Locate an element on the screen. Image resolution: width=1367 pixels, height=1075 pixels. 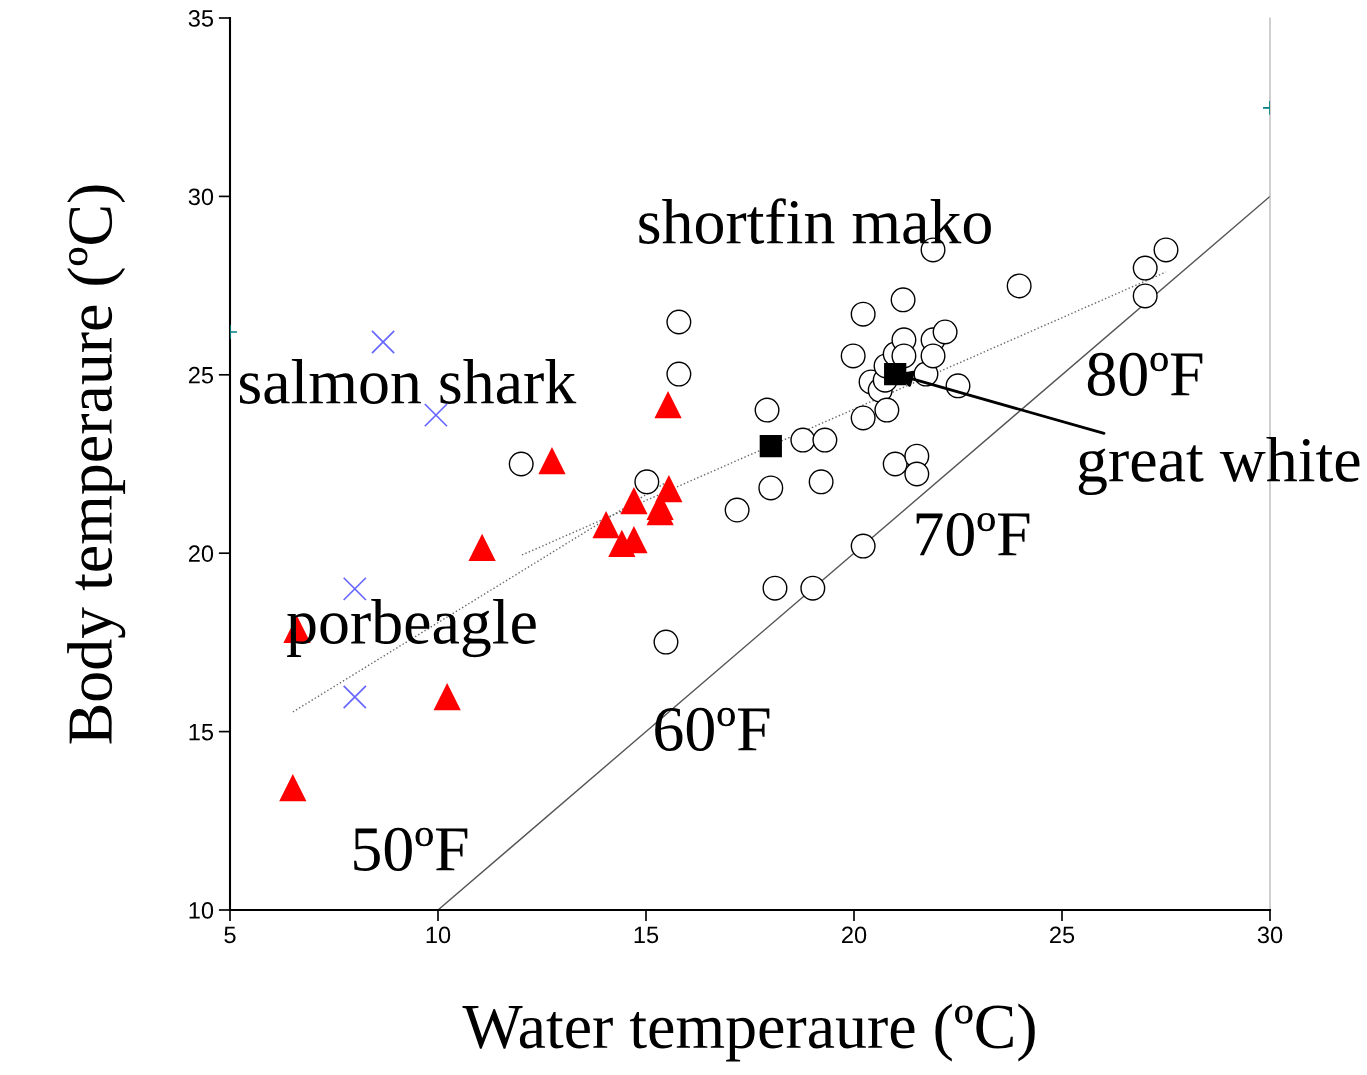
x-axis-title: Water temperaure (ºC) is located at coordinates (748, 1032).